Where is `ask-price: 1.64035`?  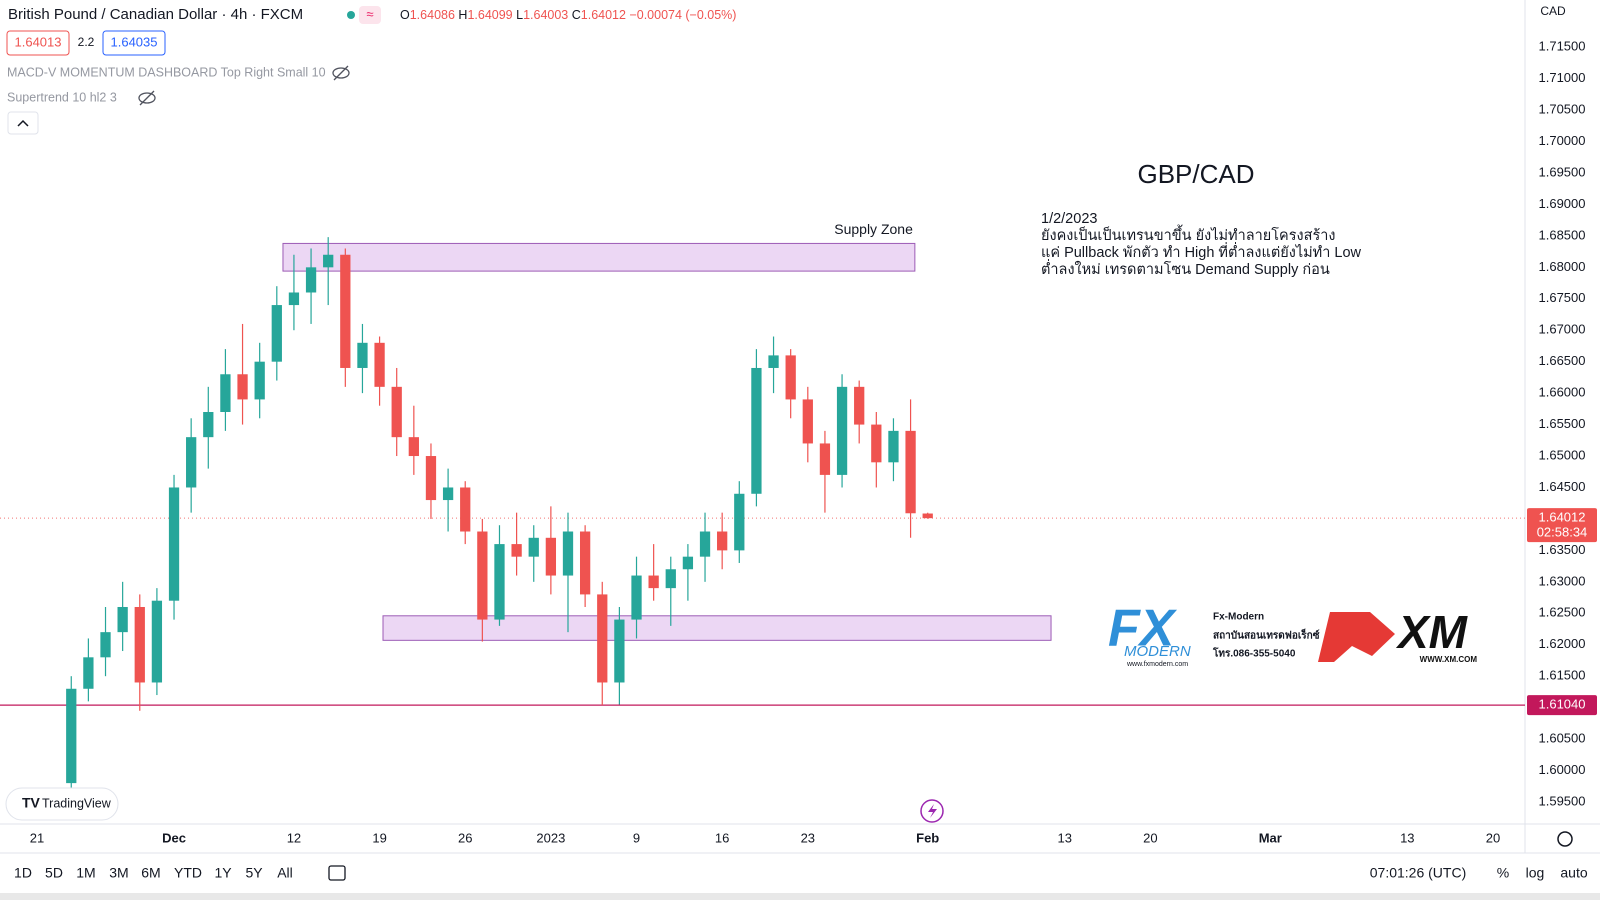
ask-price: 1.64035 is located at coordinates (134, 41).